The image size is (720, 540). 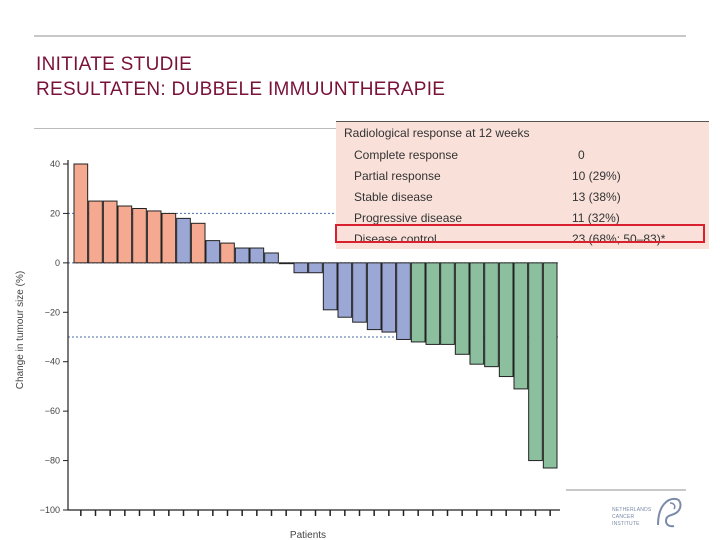 What do you see at coordinates (522, 198) in the screenshot?
I see `table-row: Stable disease 13 (38%)` at bounding box center [522, 198].